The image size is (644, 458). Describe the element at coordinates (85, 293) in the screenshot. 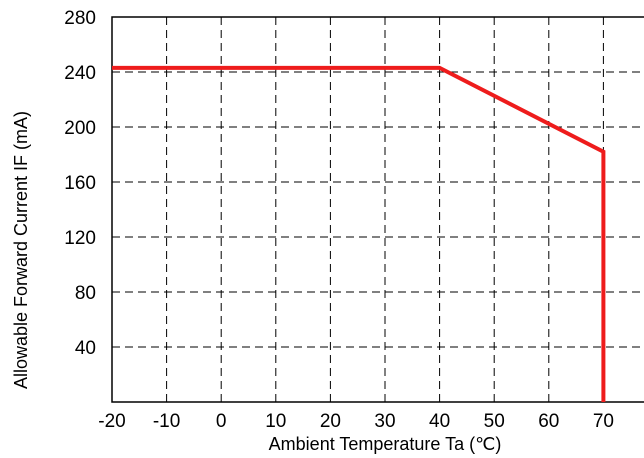

I see `y-tick-label: 80` at that location.